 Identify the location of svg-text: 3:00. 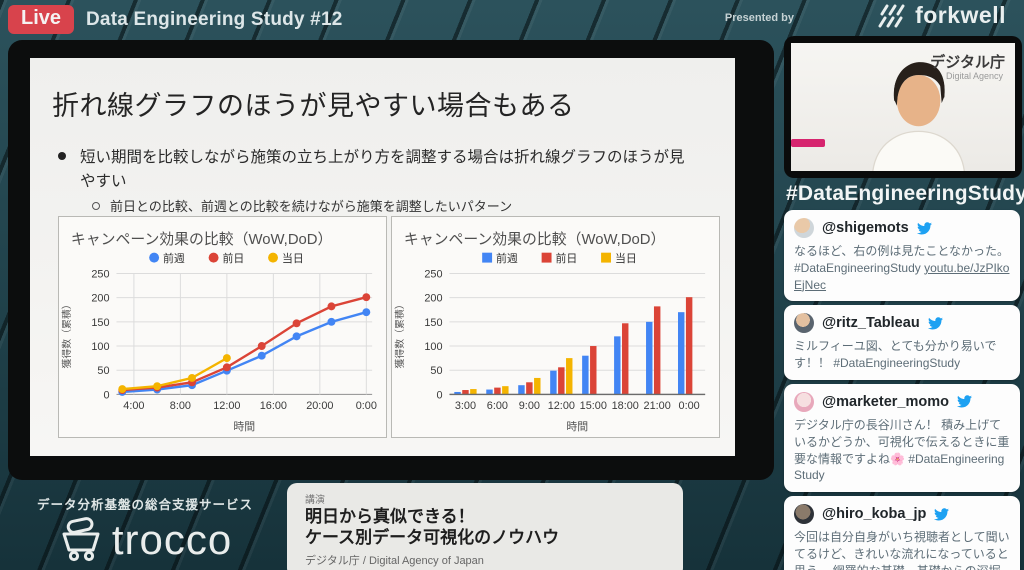
(465, 406).